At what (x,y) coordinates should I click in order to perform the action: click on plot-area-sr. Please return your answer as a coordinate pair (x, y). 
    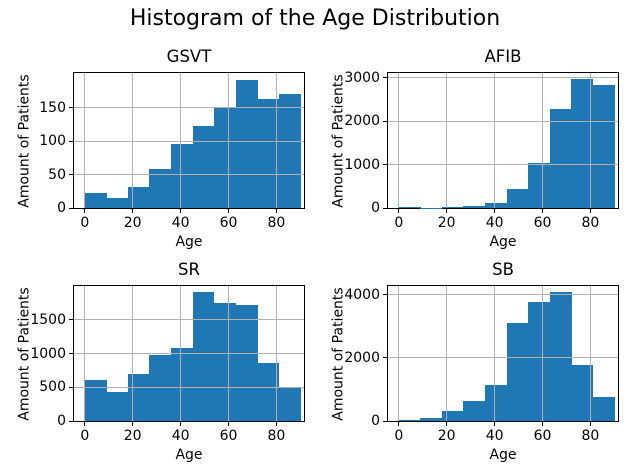
    Looking at the image, I should click on (189, 353).